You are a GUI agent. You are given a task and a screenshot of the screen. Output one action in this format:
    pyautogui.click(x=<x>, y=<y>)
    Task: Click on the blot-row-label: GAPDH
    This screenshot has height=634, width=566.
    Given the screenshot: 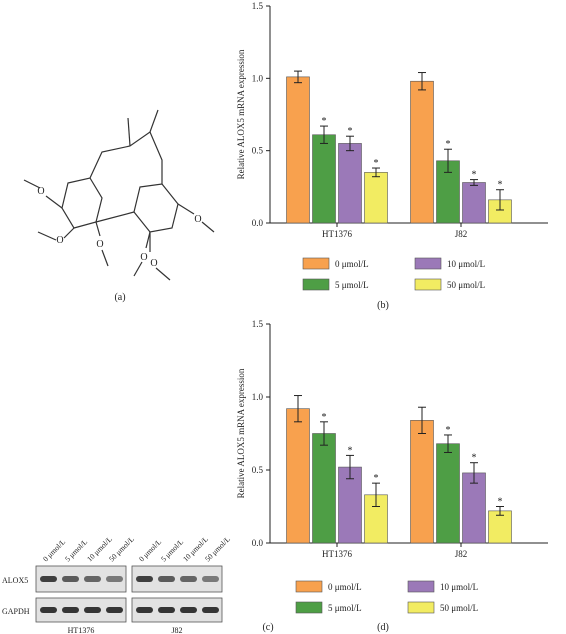 What is the action you would take?
    pyautogui.click(x=16, y=611)
    